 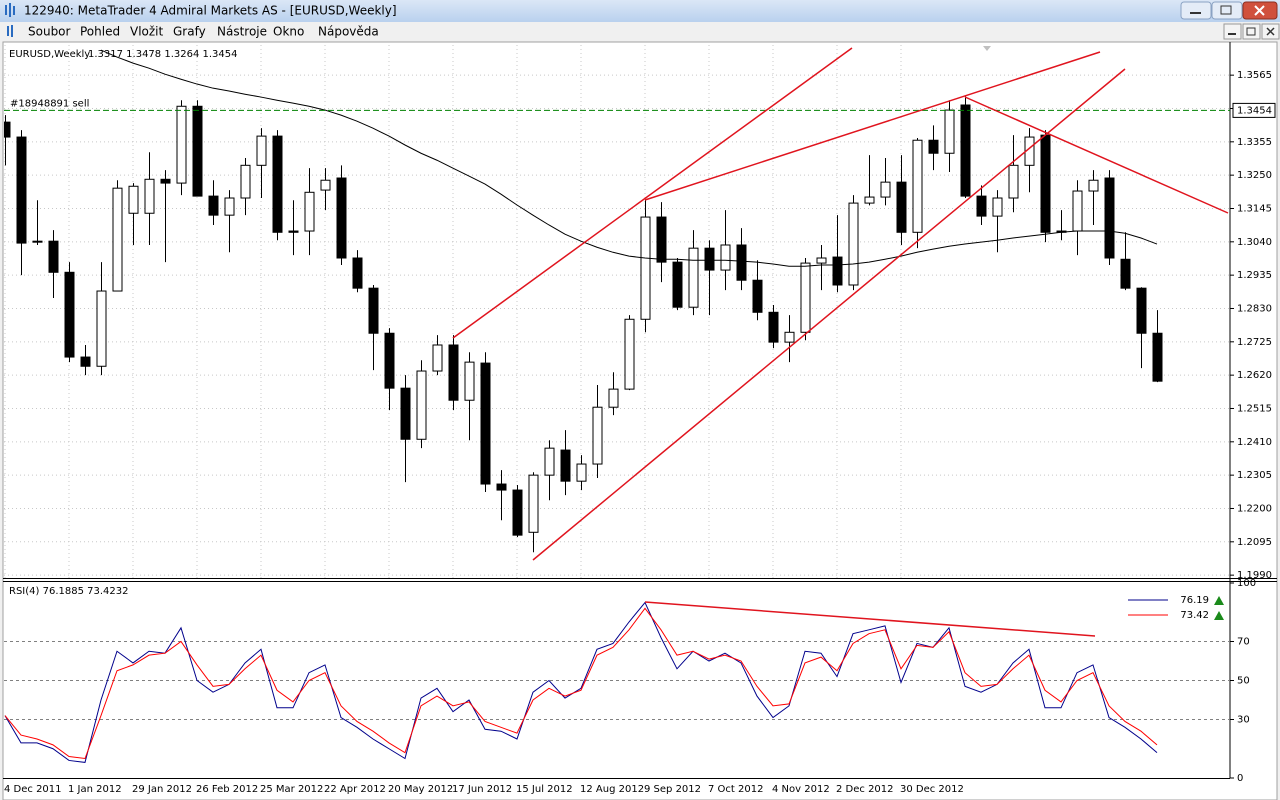 I want to click on x-tick-label: 29 Jan 2012, so click(x=162, y=789).